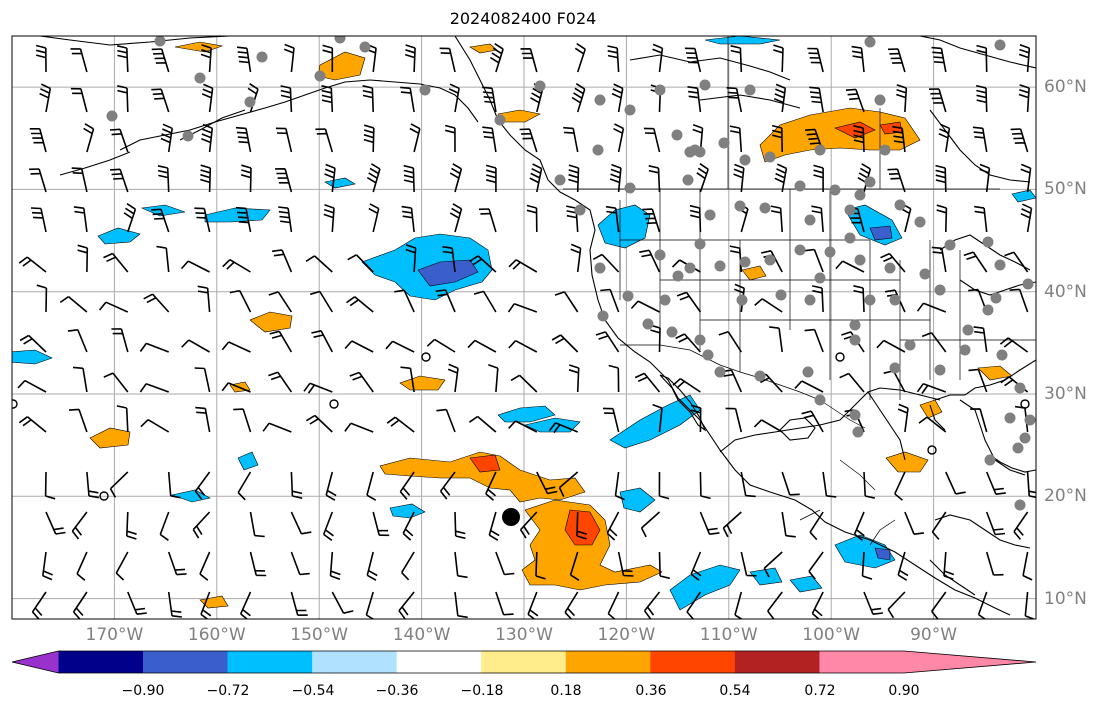 Image resolution: width=1105 pixels, height=712 pixels. What do you see at coordinates (1065, 189) in the screenshot?
I see `latitude-label: 50°N` at bounding box center [1065, 189].